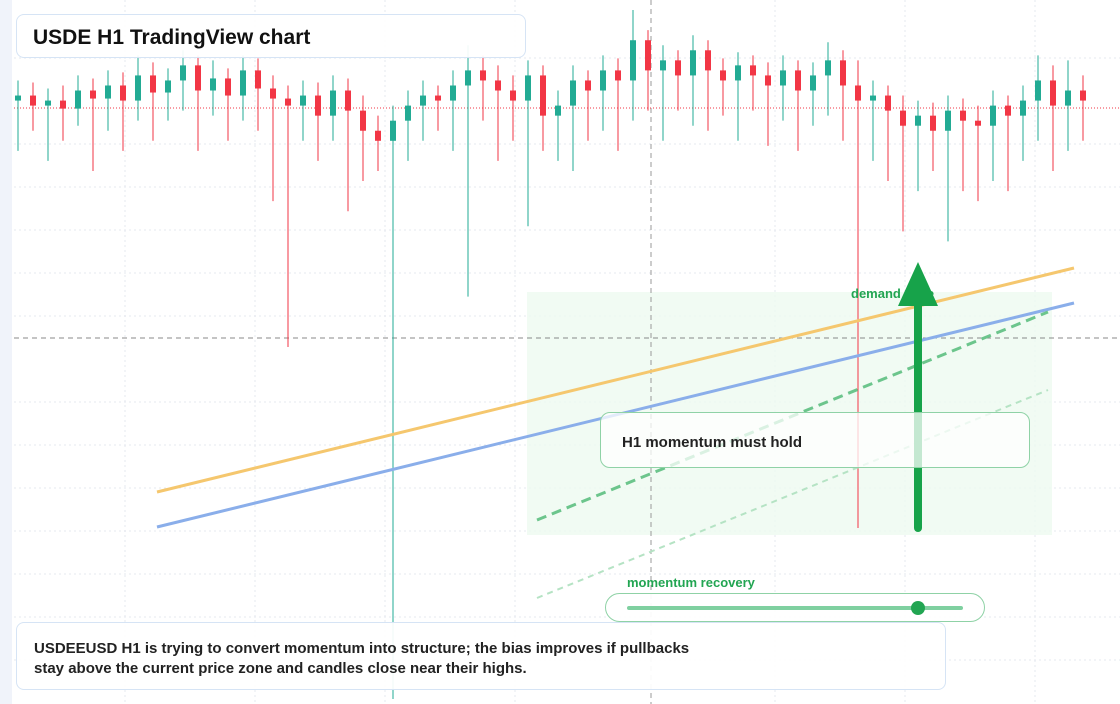  What do you see at coordinates (918, 284) in the screenshot?
I see `arrow-head` at bounding box center [918, 284].